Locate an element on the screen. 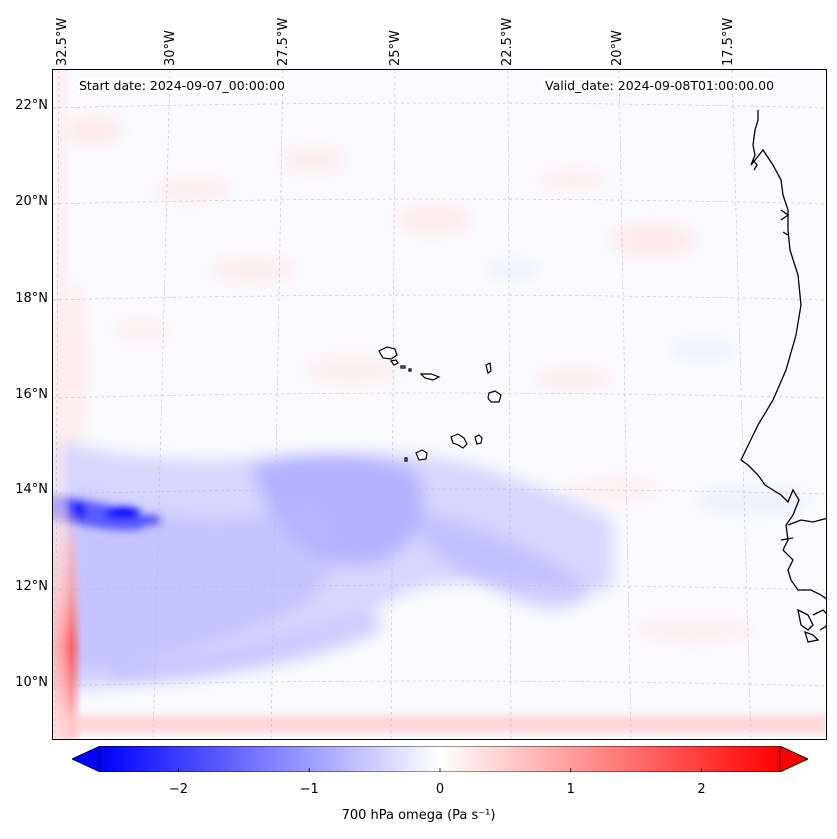  colorbar-pos-extend is located at coordinates (793, 759).